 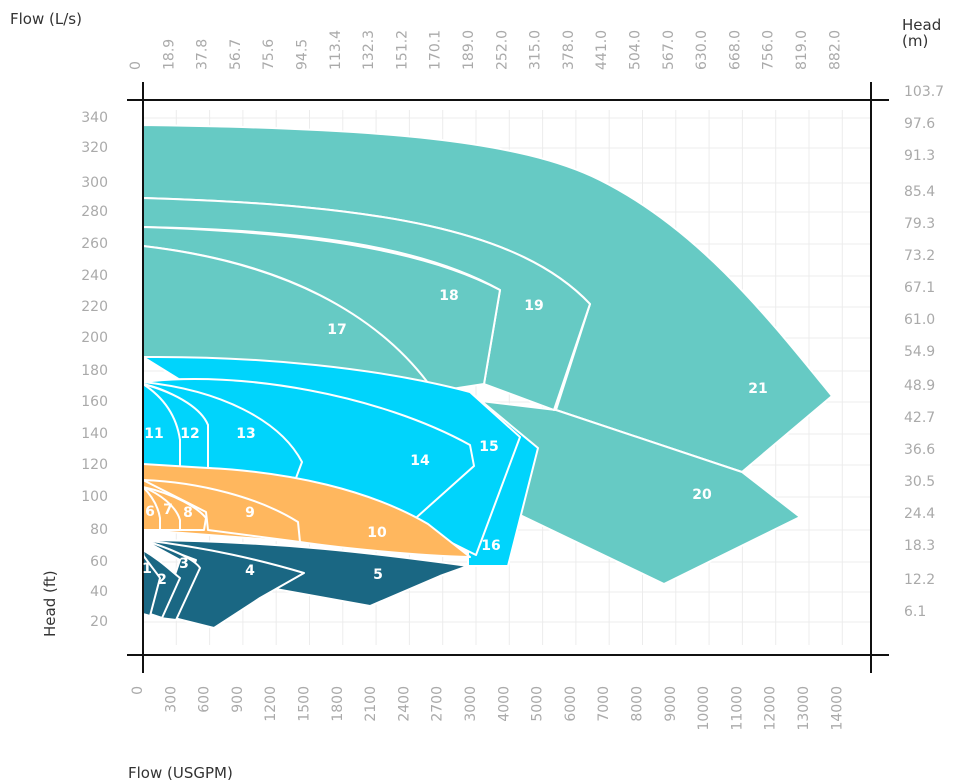 What do you see at coordinates (919, 514) in the screenshot?
I see `right-tick-label: 24.4` at bounding box center [919, 514].